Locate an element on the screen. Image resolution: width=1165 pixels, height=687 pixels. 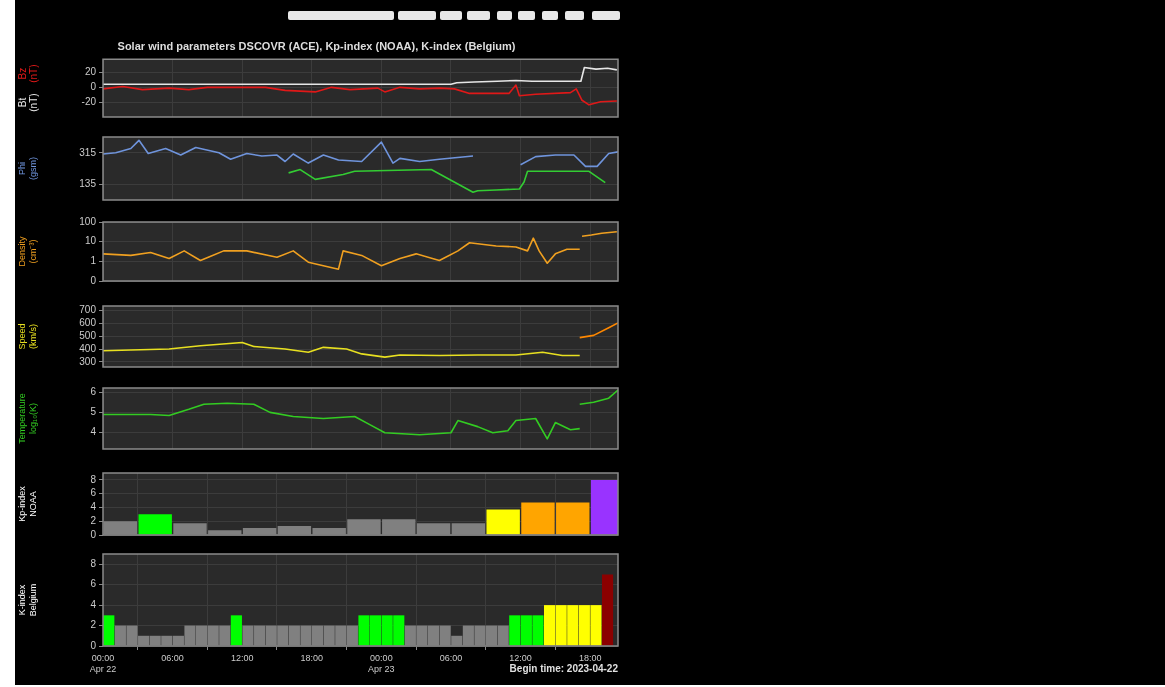
text: Bt (nT) is located at coordinates (28, 102).